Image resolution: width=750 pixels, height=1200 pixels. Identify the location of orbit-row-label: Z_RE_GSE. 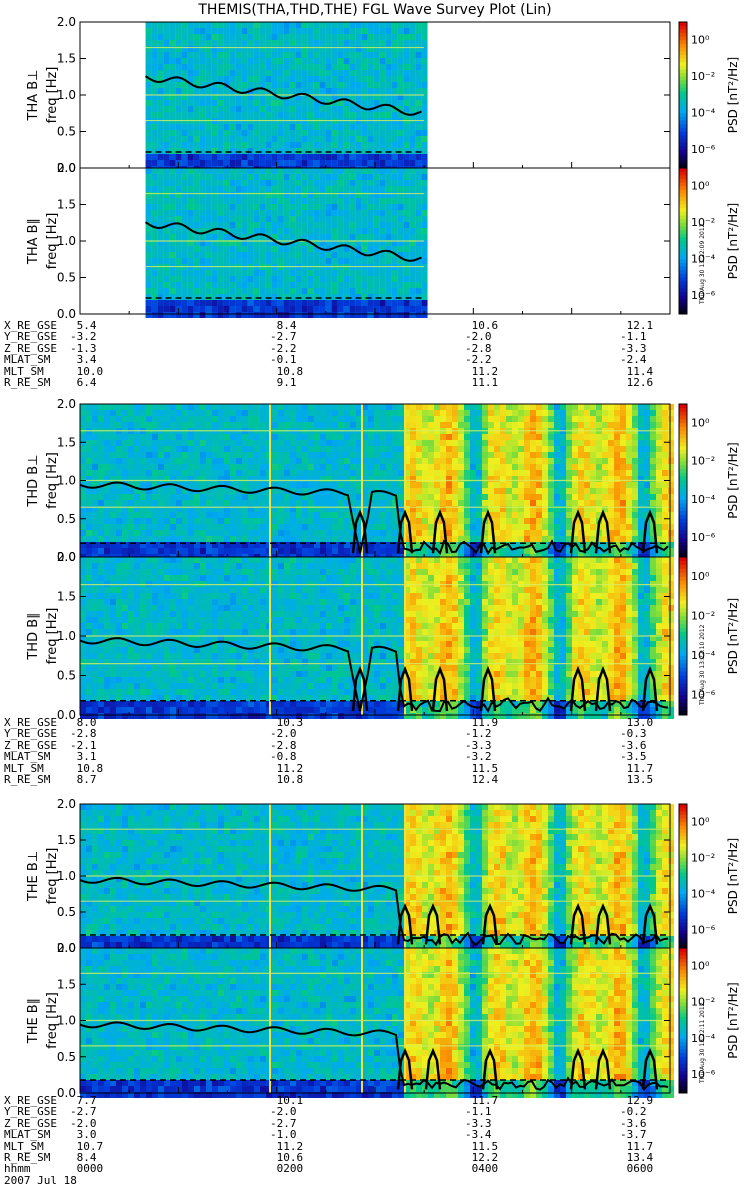
(30, 1123).